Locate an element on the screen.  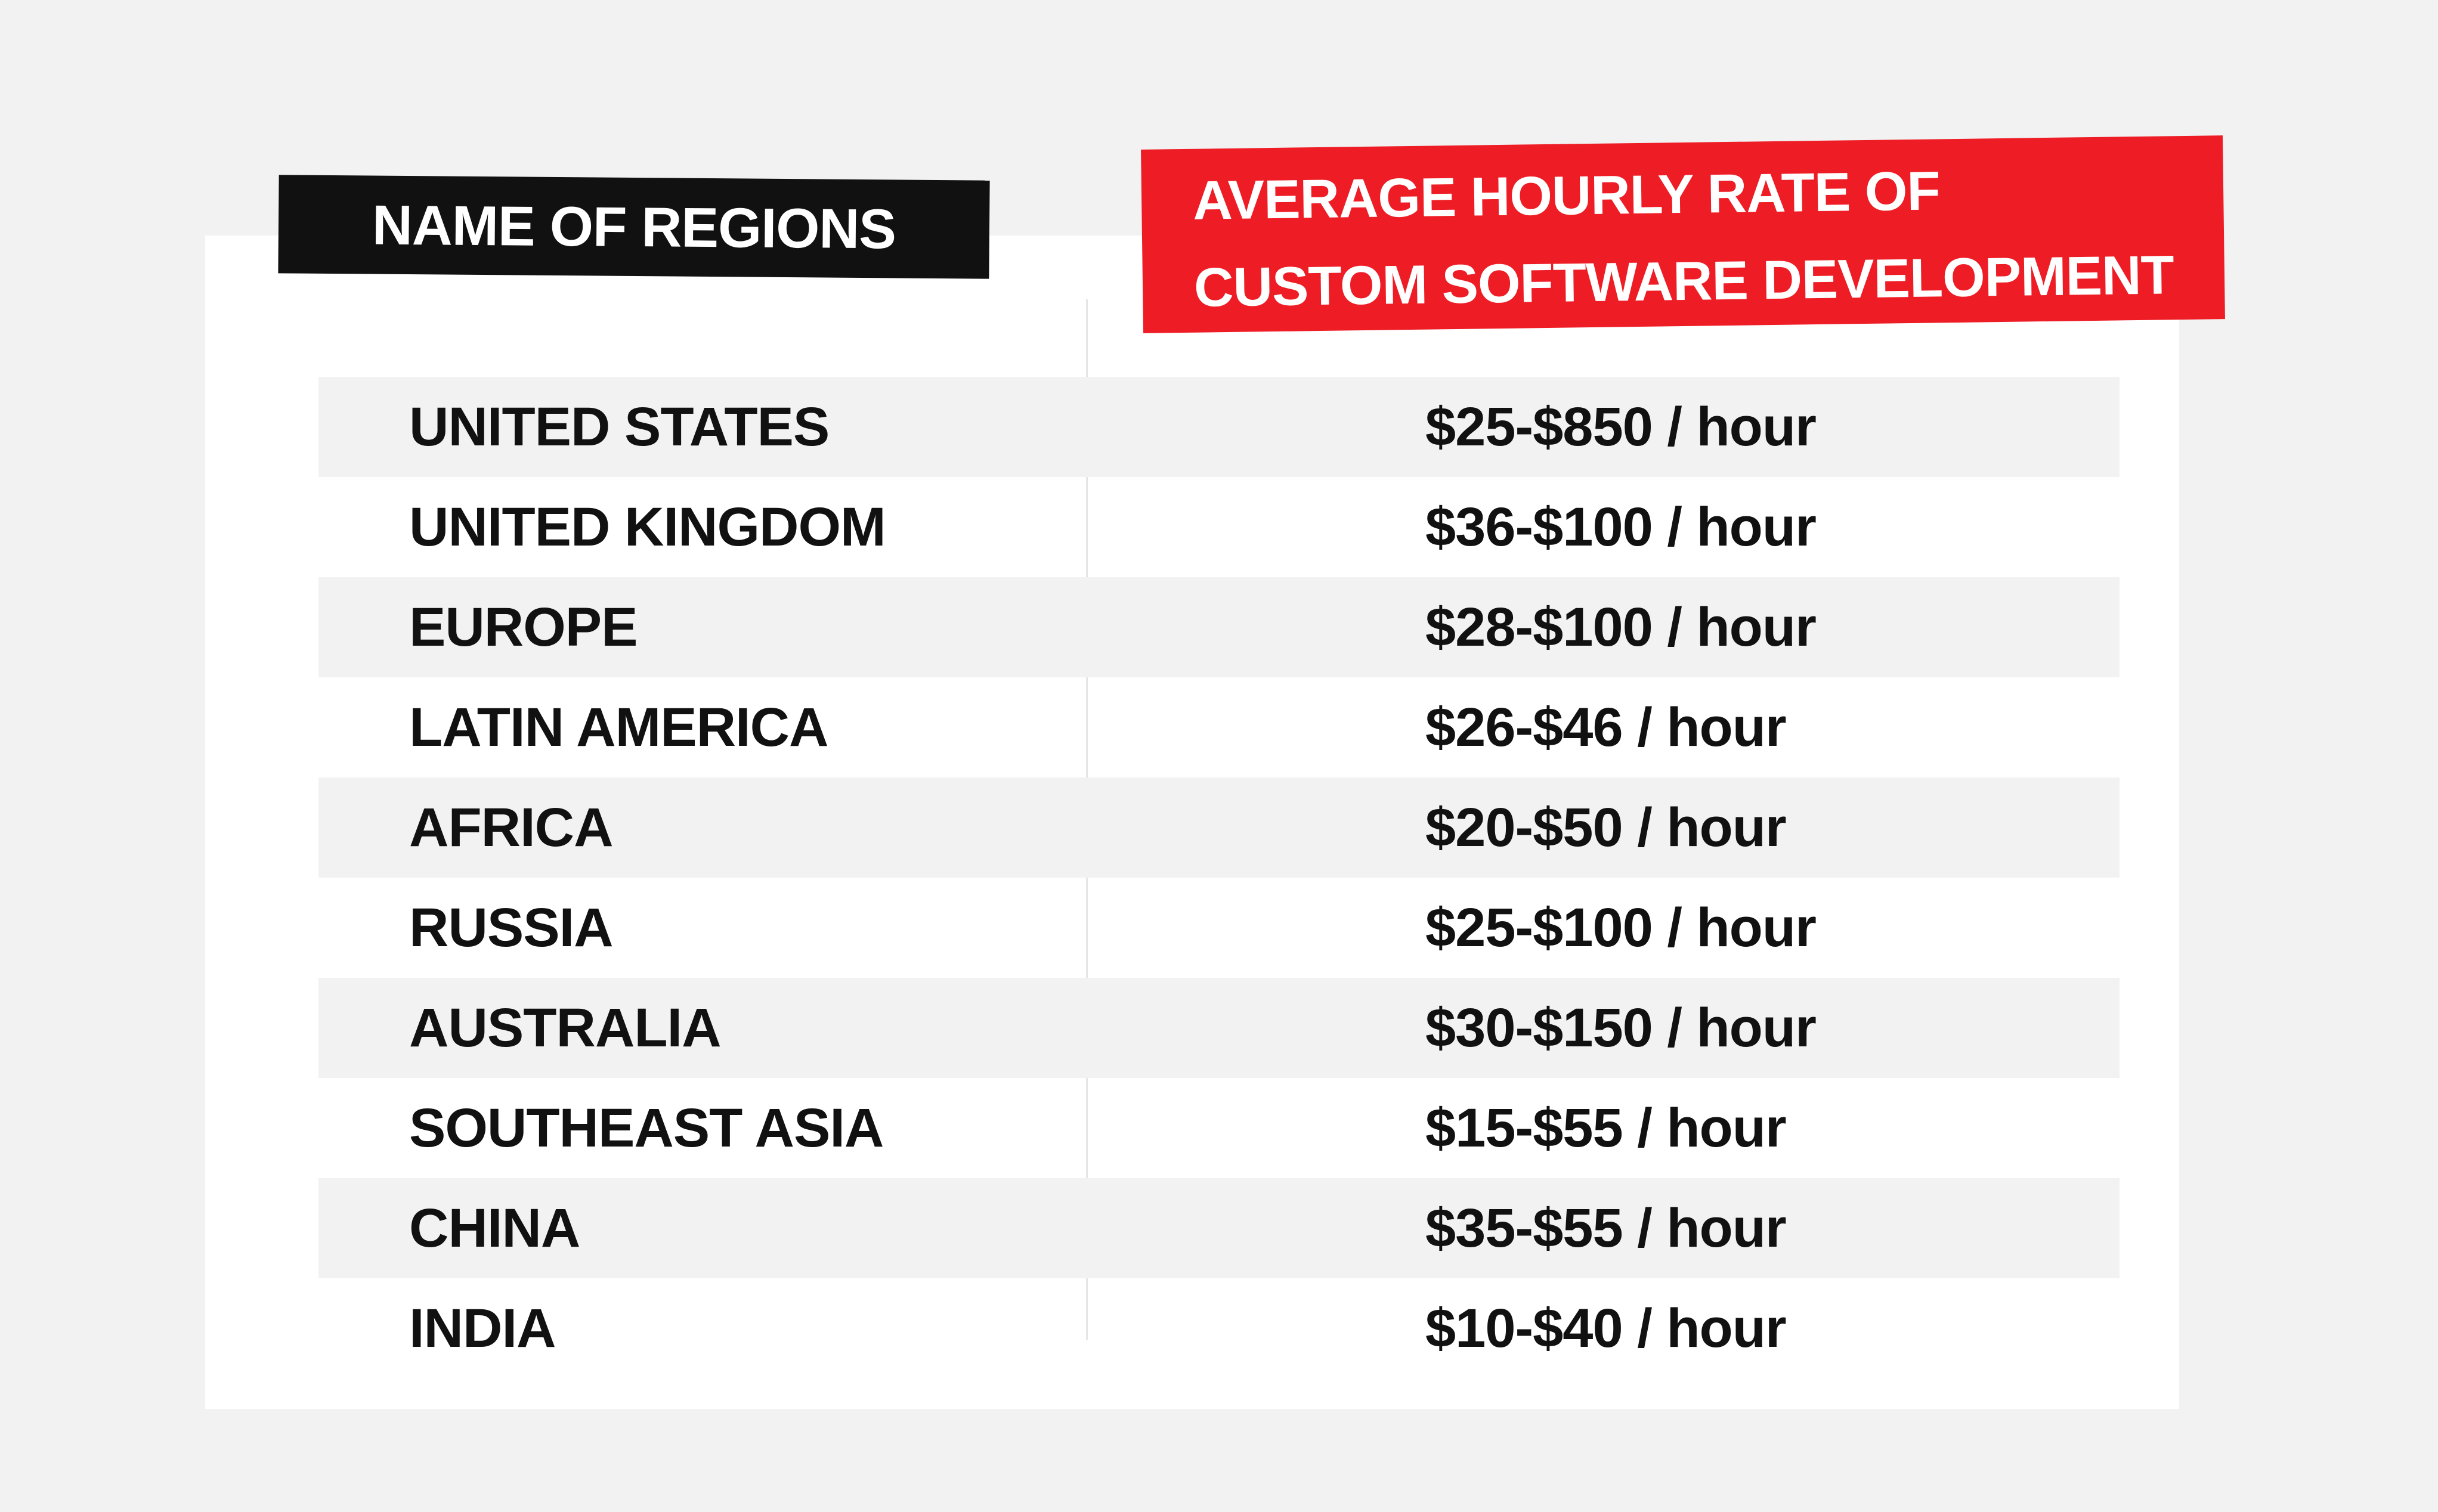
table-row: EUROPE $28-$100 / hour is located at coordinates (1219, 627).